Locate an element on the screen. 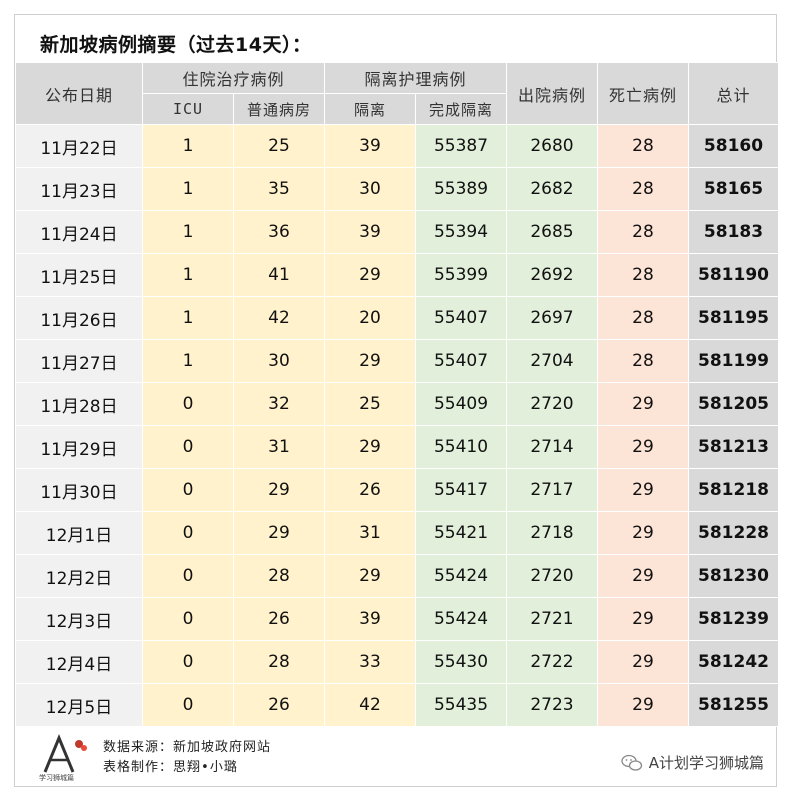 The image size is (791, 800). cell-date: 11月22日 is located at coordinates (79, 146).